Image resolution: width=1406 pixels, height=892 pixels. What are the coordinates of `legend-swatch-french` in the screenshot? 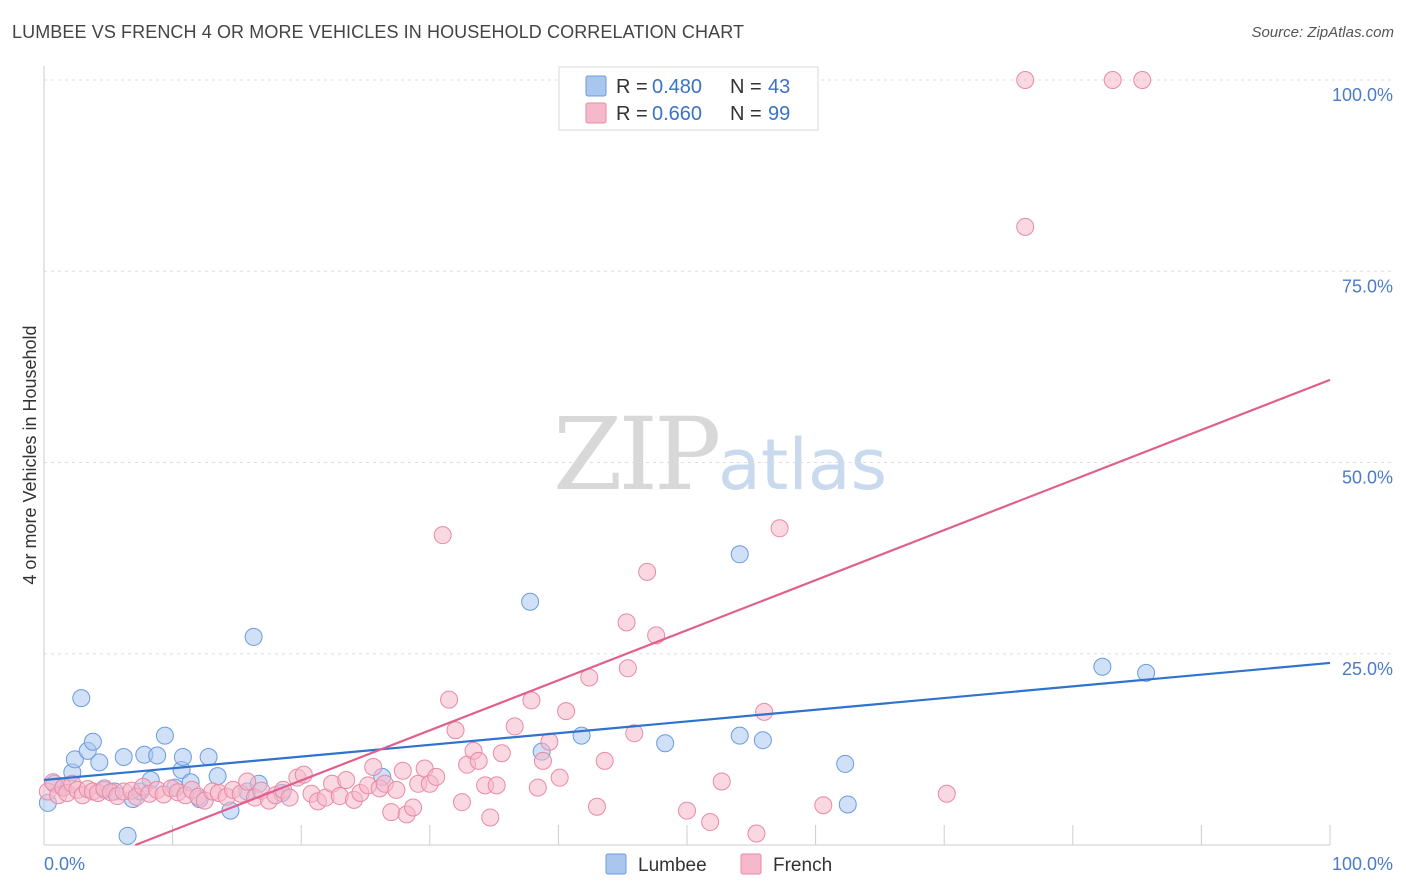 It's located at (596, 113).